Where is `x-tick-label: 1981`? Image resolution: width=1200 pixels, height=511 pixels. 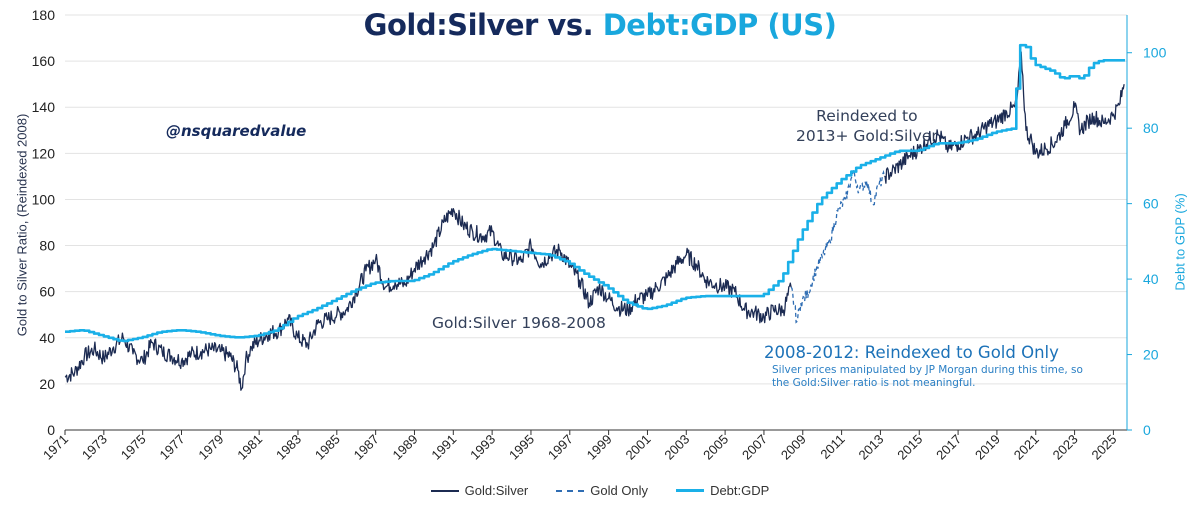
x-tick-label: 1981 is located at coordinates (249, 447).